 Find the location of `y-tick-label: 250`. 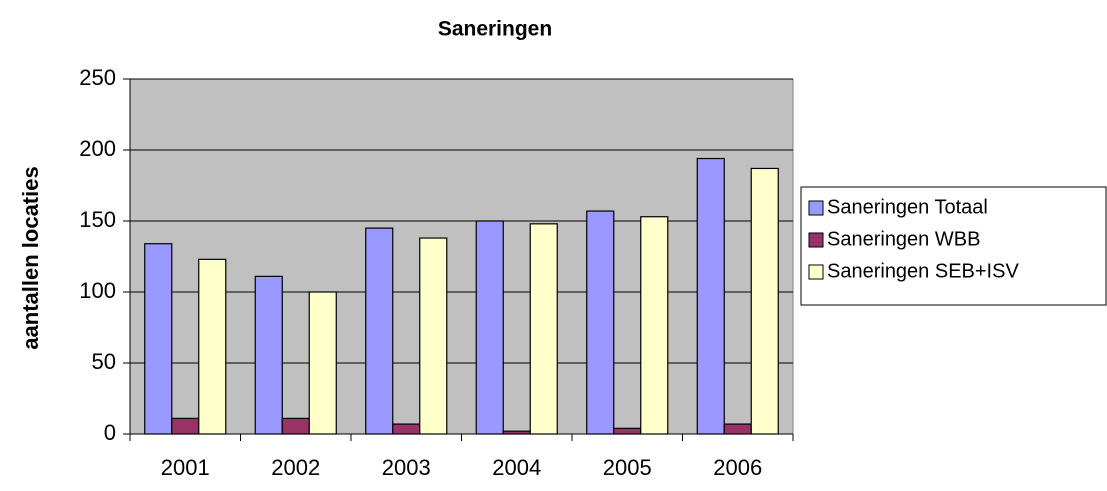

y-tick-label: 250 is located at coordinates (97, 77).